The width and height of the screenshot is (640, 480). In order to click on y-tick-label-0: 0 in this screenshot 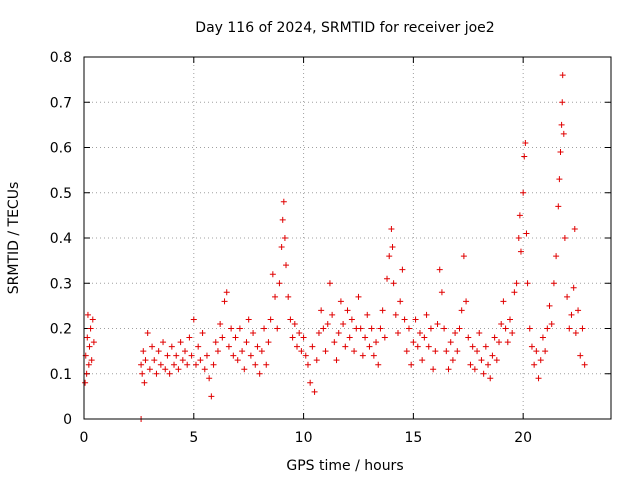, I will do `click(67, 420)`.